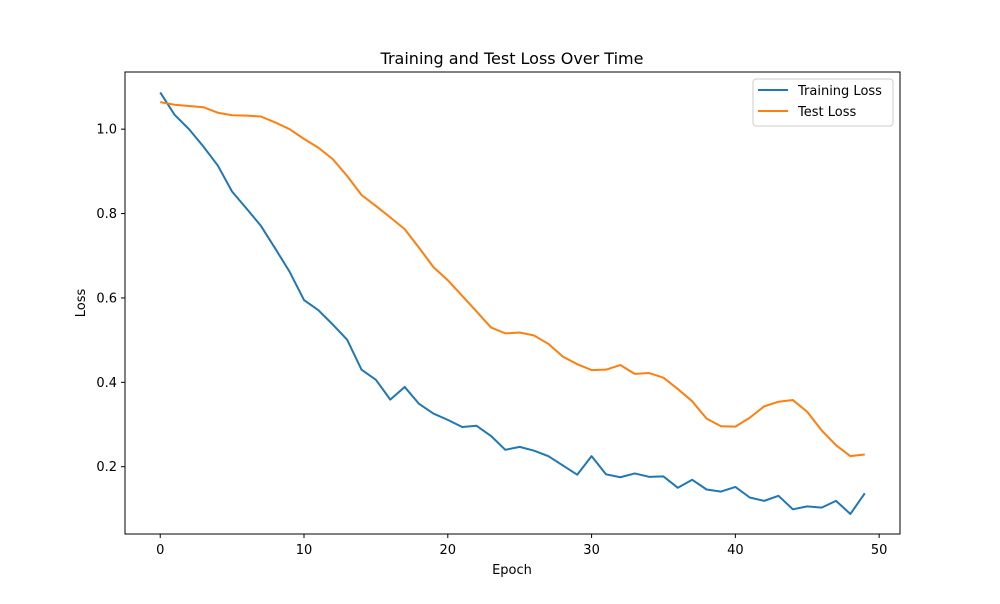 This screenshot has width=1000, height=604. What do you see at coordinates (512, 570) in the screenshot?
I see `x-axis-label: Epoch` at bounding box center [512, 570].